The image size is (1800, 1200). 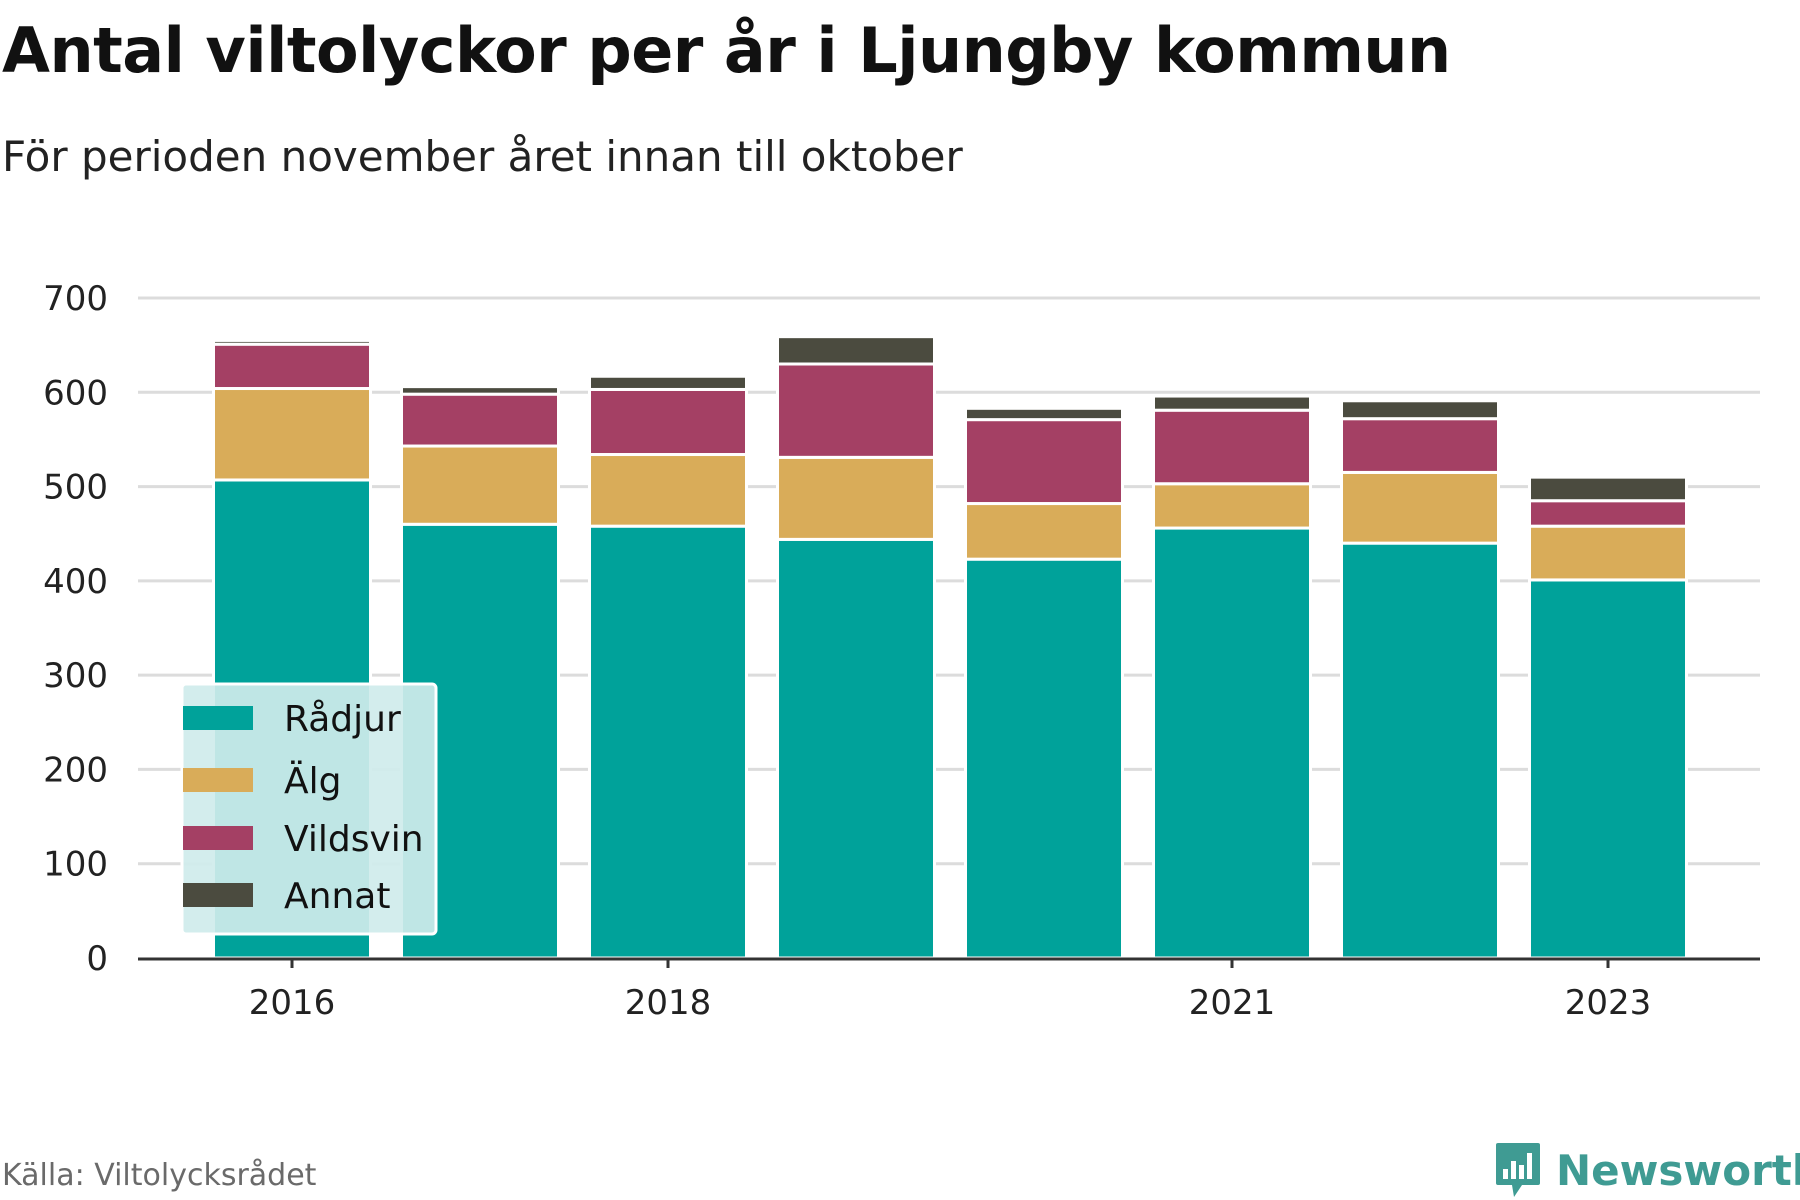 I want to click on bar-segment-rådjur-2020, so click(x=1044, y=758).